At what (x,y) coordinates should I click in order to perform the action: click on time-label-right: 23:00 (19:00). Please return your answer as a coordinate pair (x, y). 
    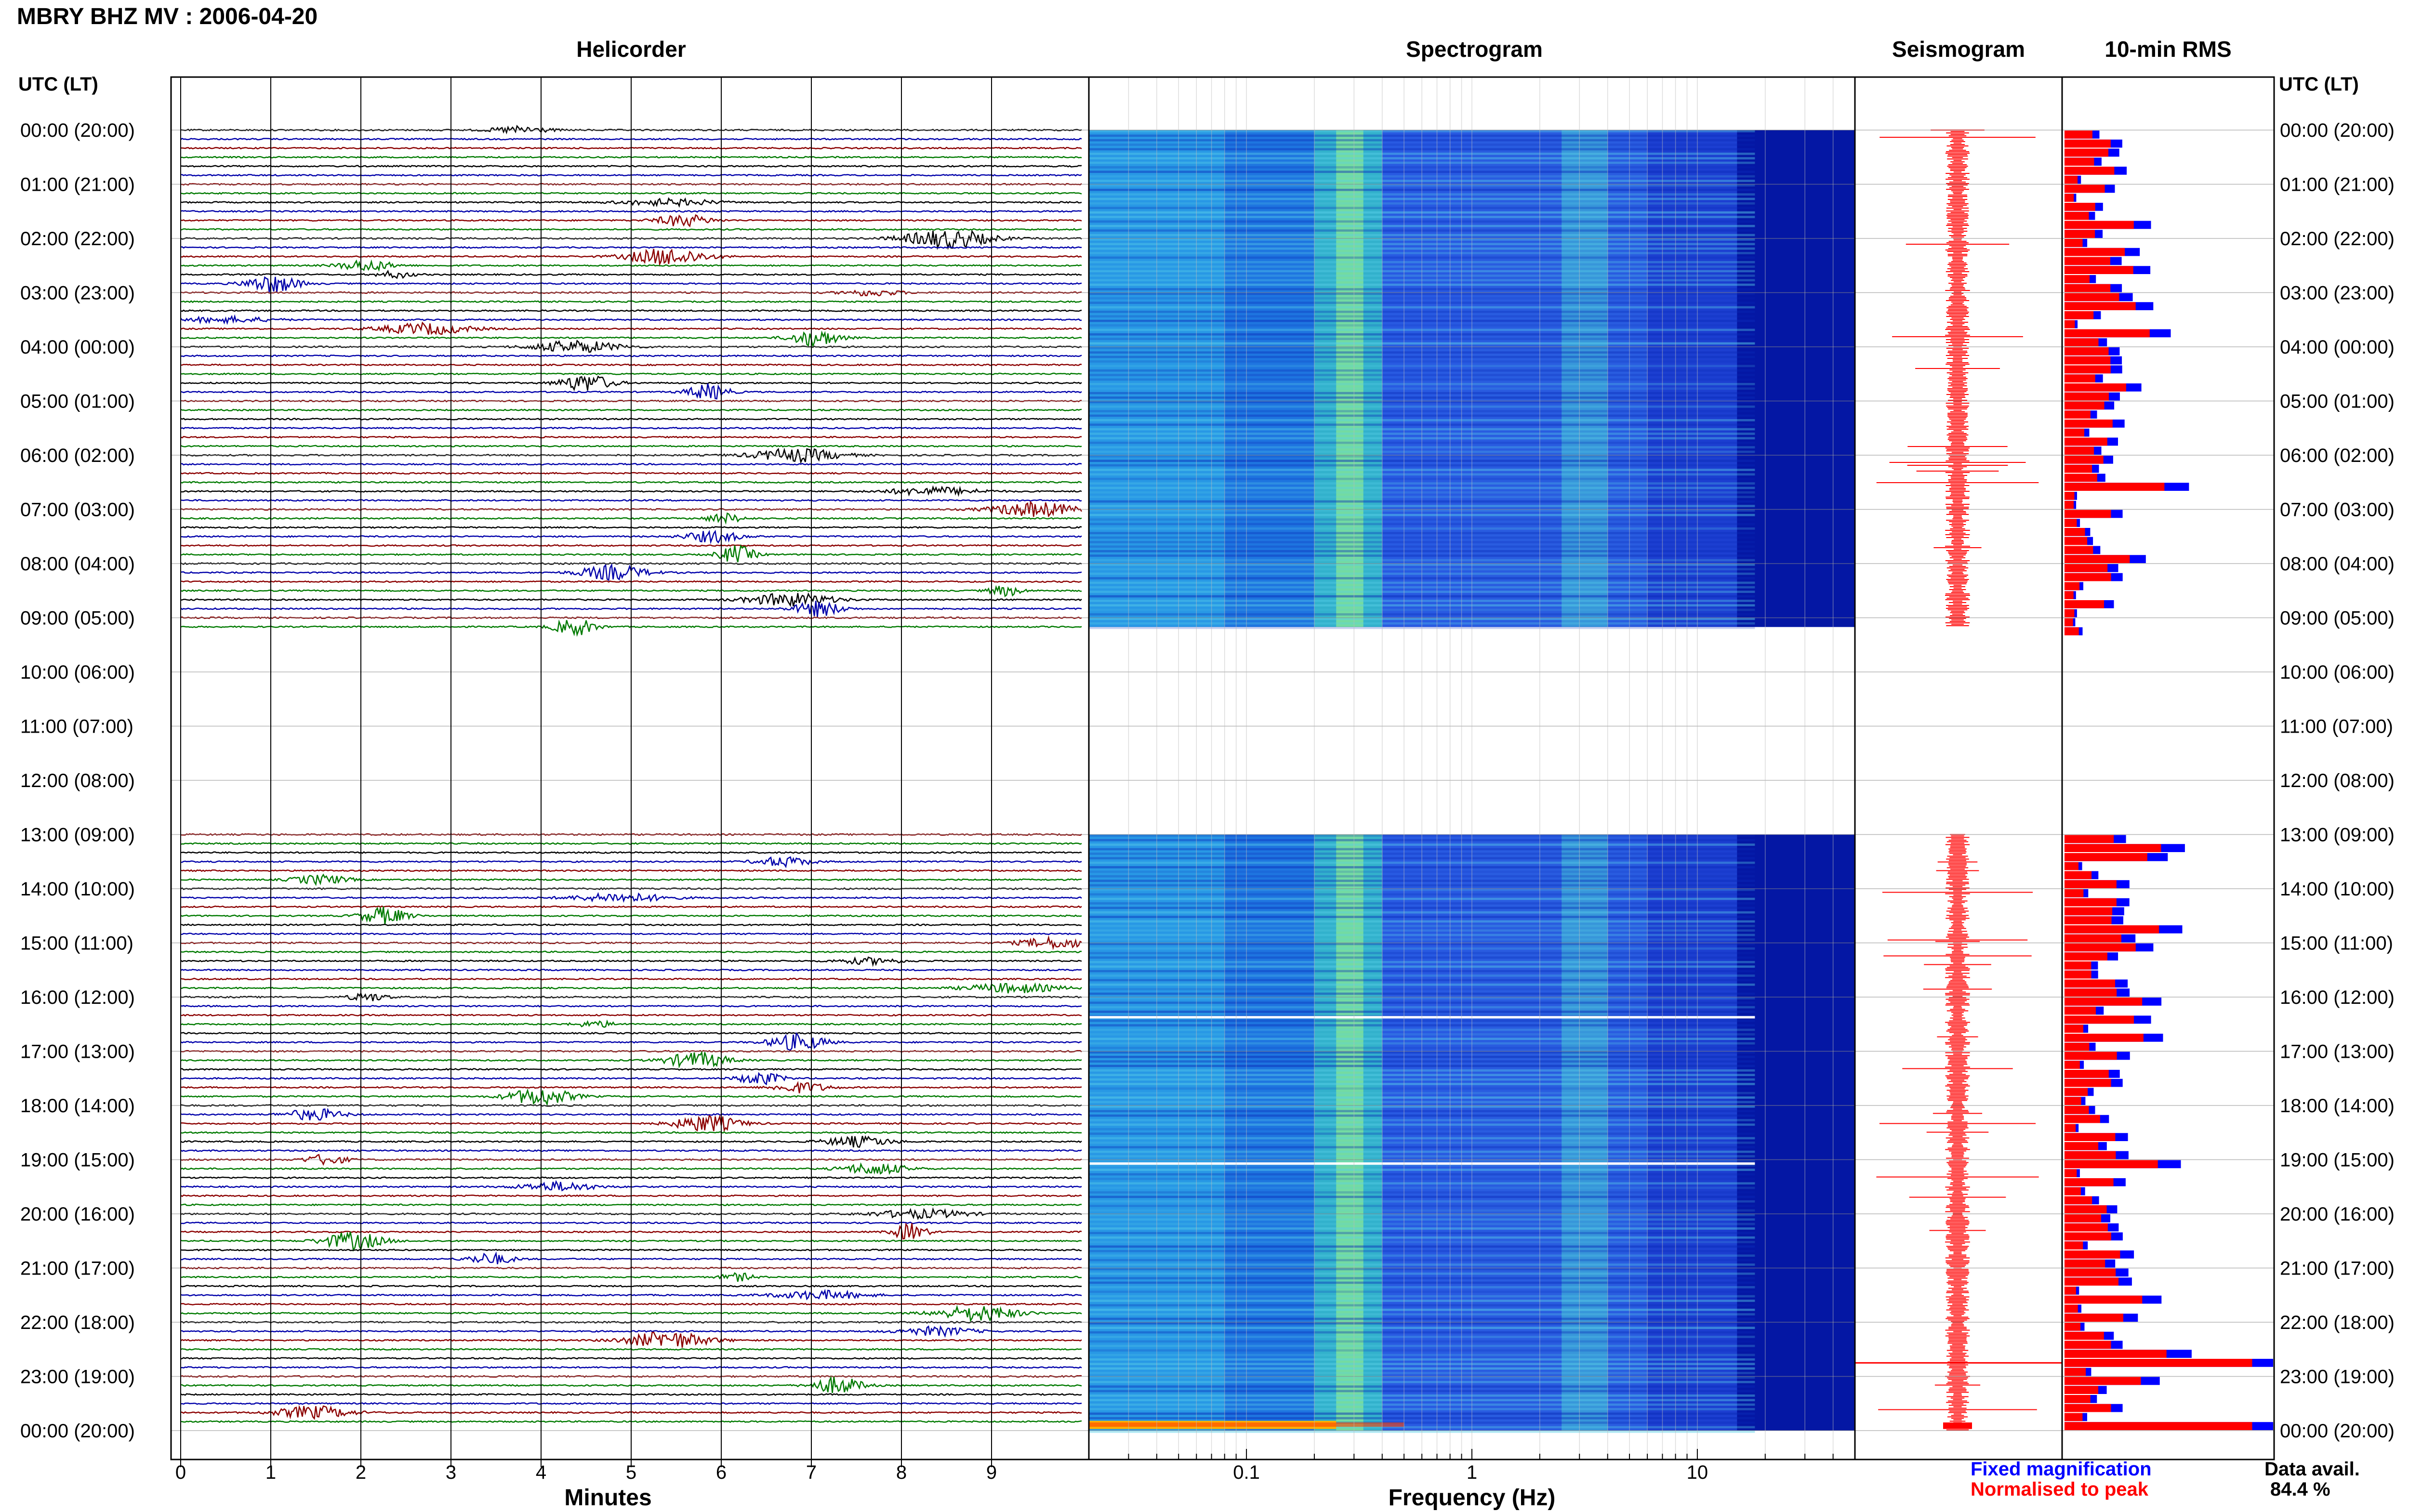
    Looking at the image, I should click on (2337, 1377).